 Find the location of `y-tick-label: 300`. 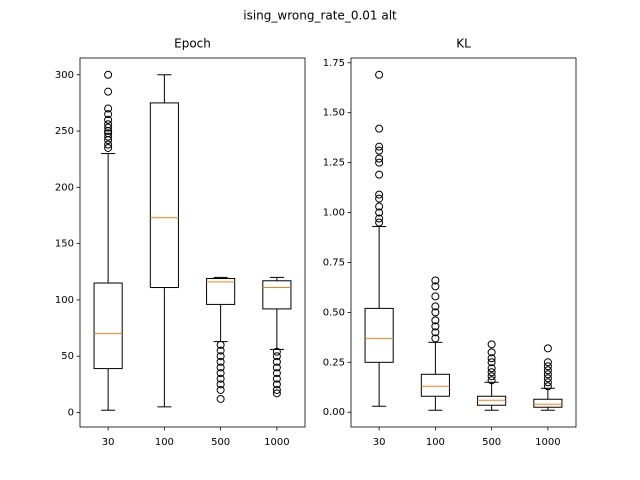

y-tick-label: 300 is located at coordinates (64, 75).